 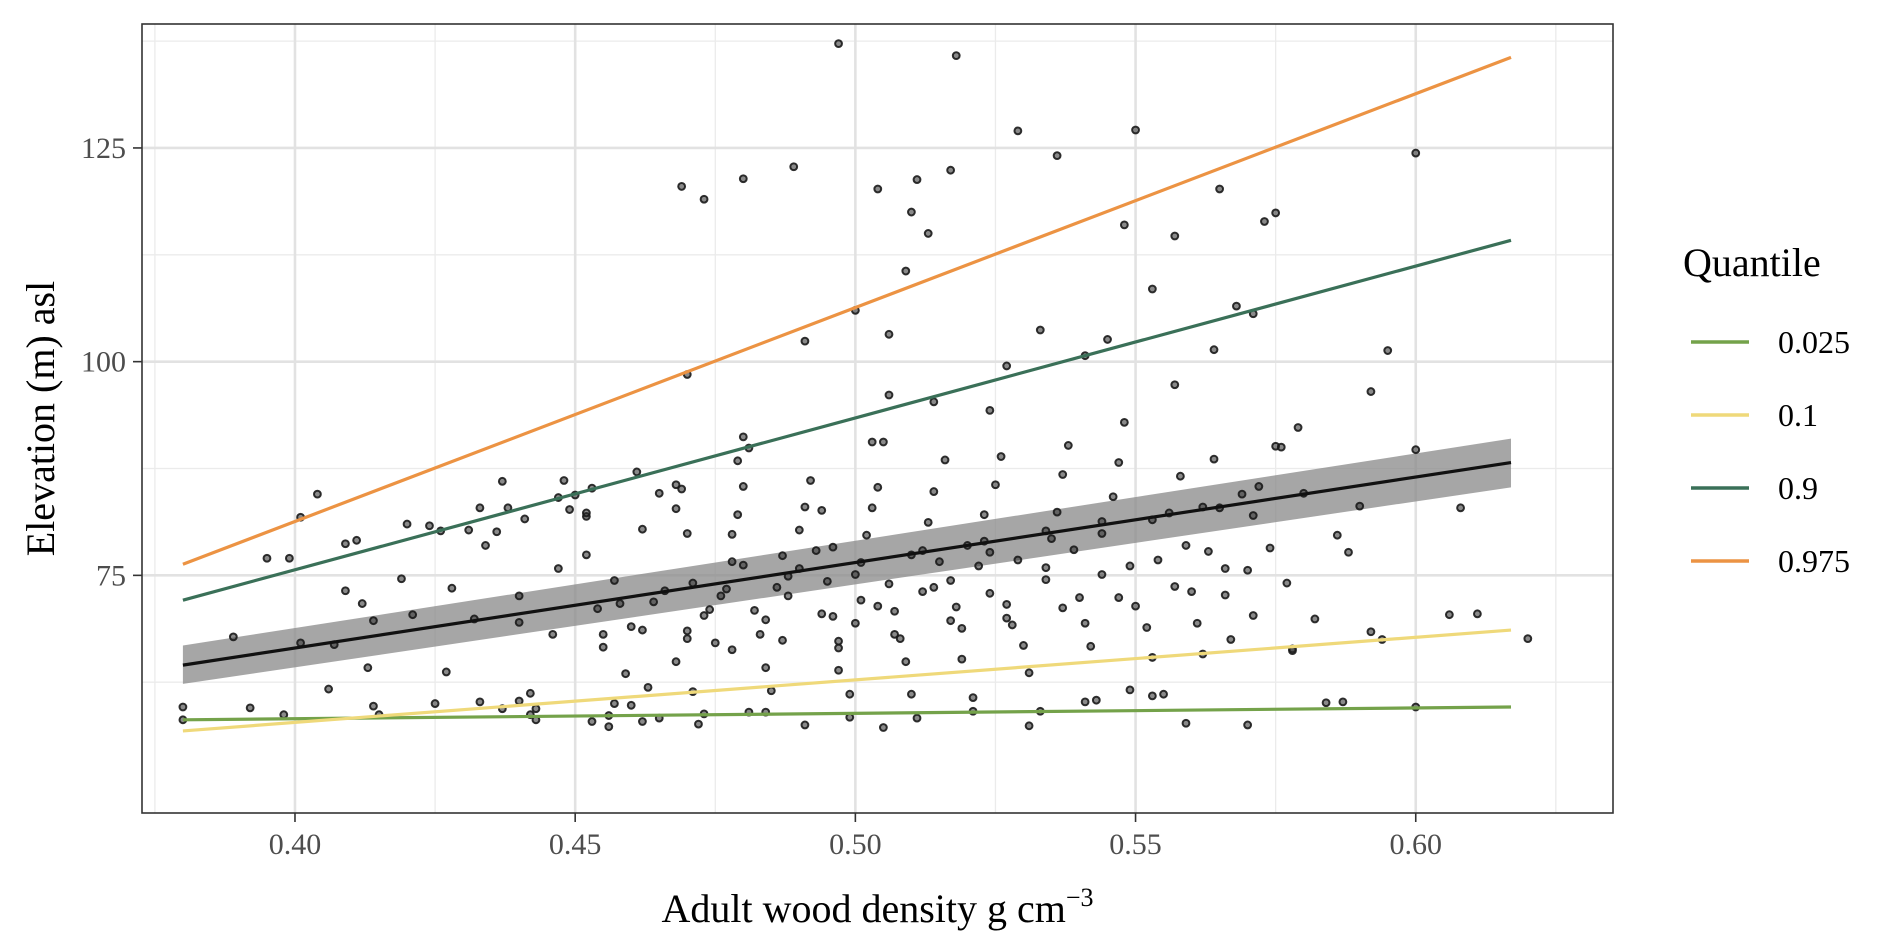 What do you see at coordinates (1415, 844) in the screenshot?
I see `x-tick-label: 0.60` at bounding box center [1415, 844].